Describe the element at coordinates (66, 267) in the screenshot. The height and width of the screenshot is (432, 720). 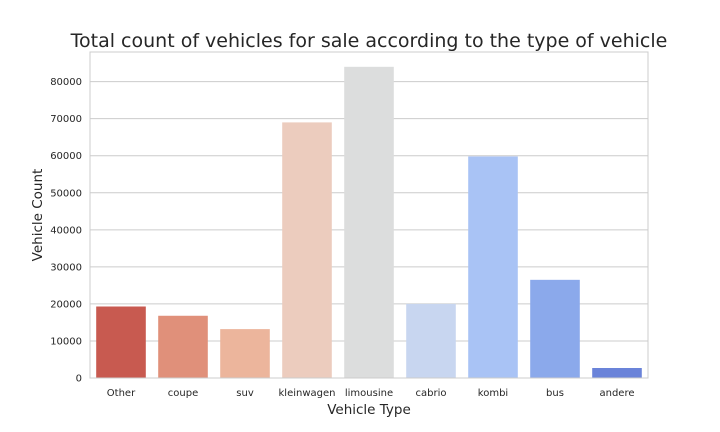
I see `y-tick-label: 30000` at that location.